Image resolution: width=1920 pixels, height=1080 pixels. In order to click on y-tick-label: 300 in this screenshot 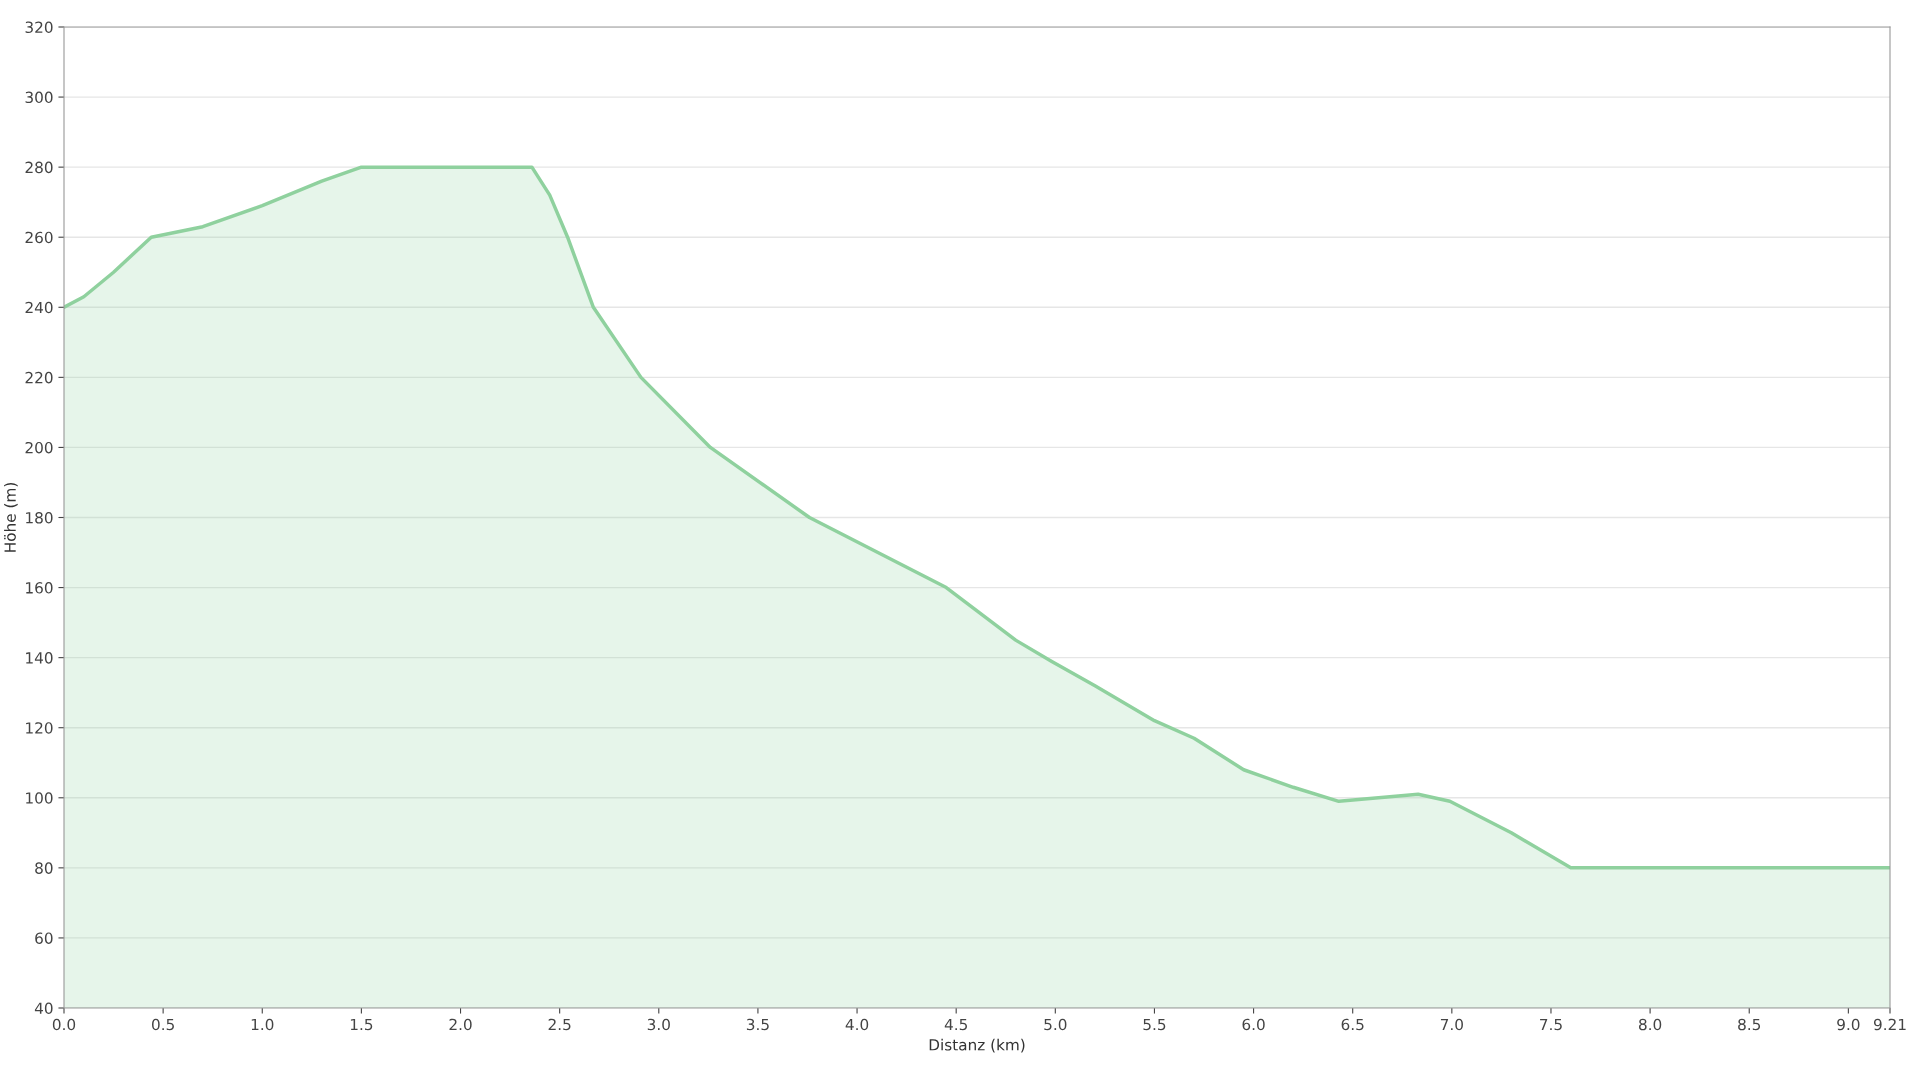, I will do `click(39, 97)`.